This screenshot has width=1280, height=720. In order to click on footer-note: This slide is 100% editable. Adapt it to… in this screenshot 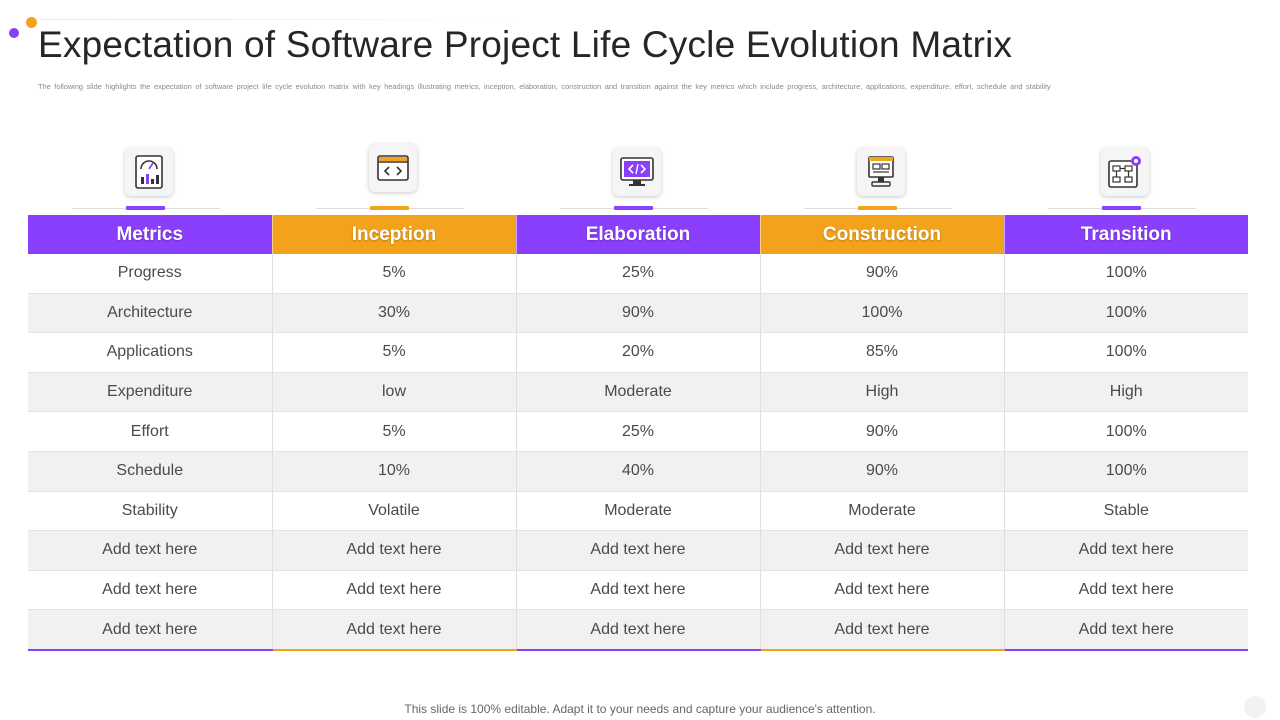, I will do `click(640, 709)`.